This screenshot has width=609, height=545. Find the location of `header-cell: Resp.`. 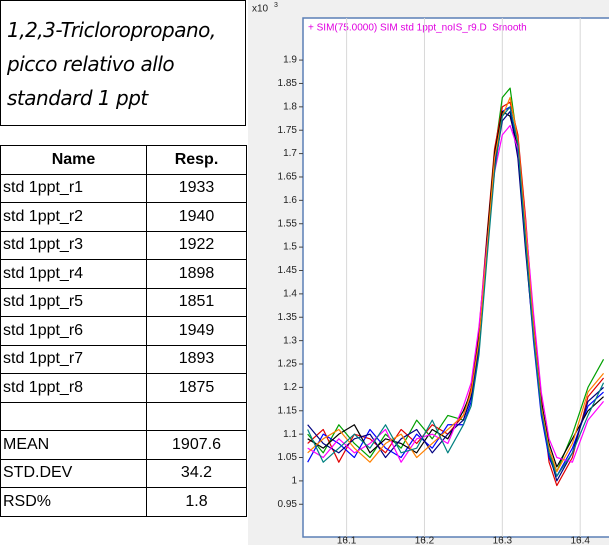

header-cell: Resp. is located at coordinates (196, 160).